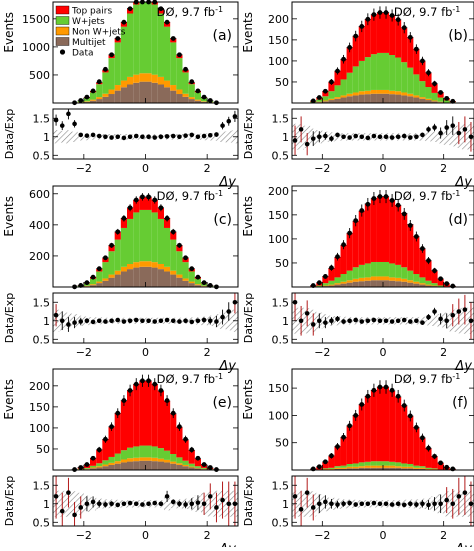 The image size is (474, 551). I want to click on x-tick-label: −2, so click(322, 535).